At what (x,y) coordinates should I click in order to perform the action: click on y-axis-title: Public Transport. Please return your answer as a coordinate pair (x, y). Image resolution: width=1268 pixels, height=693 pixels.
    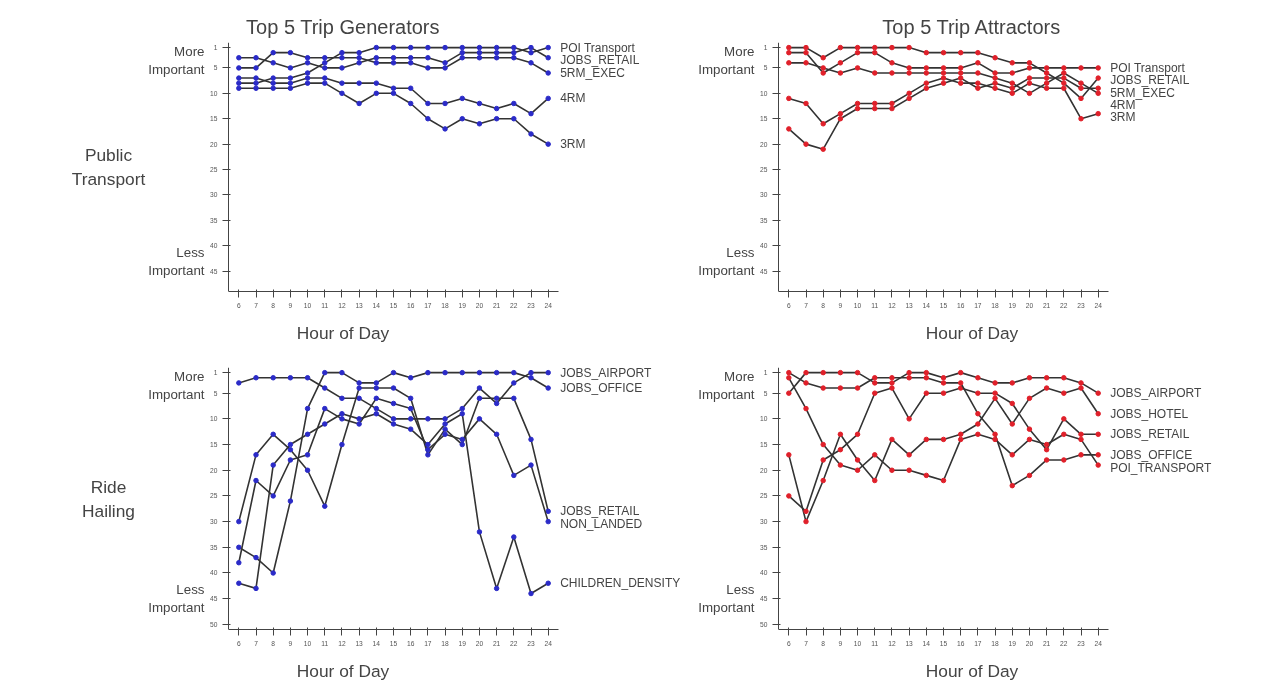
    Looking at the image, I should click on (108, 167).